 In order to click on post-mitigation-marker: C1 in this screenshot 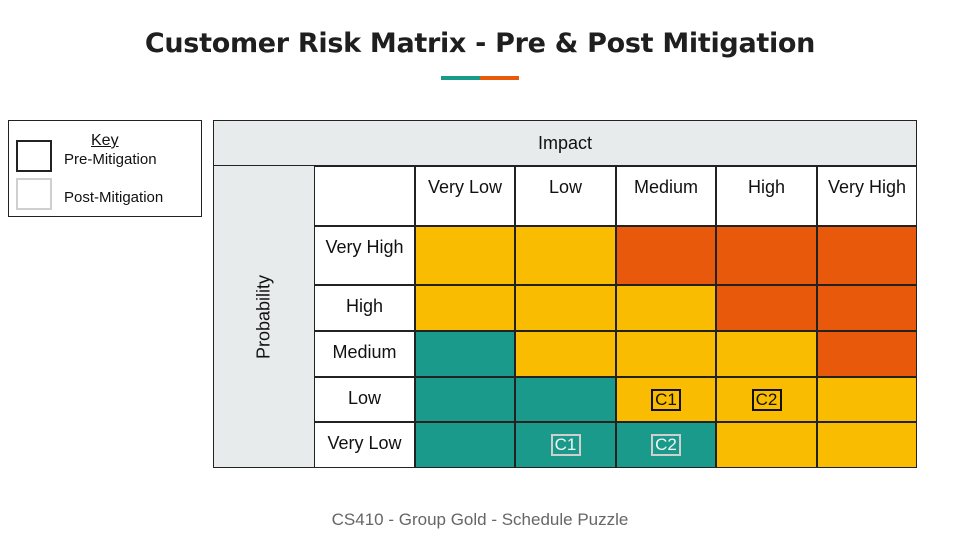, I will do `click(565, 445)`.